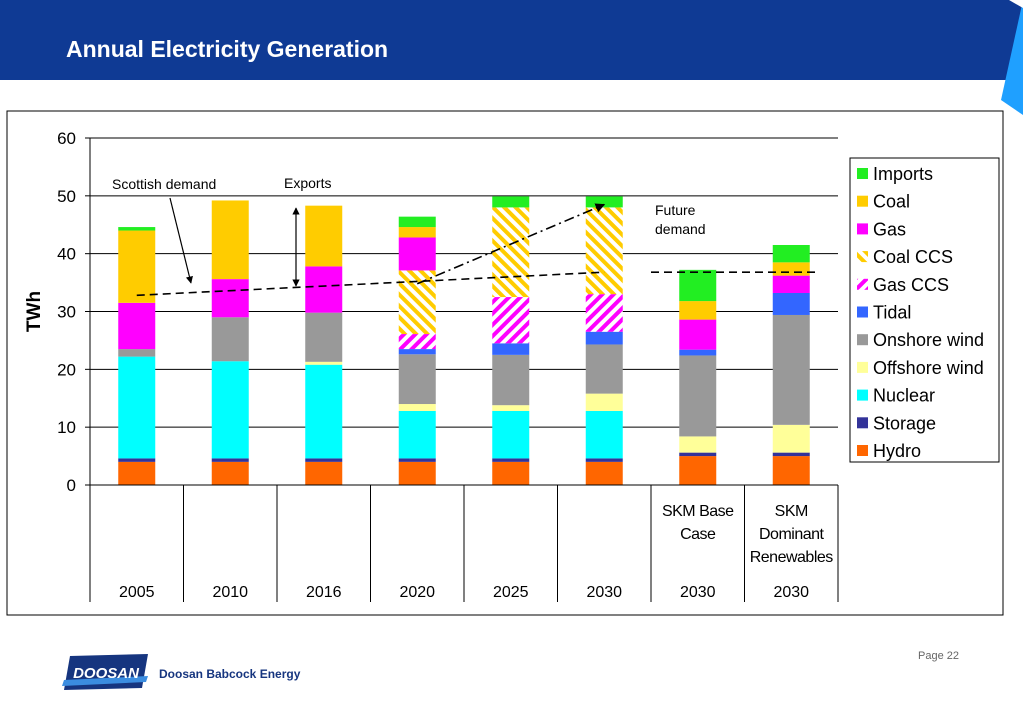 This screenshot has width=1023, height=708. What do you see at coordinates (904, 396) in the screenshot?
I see `legend-label: Nuclear` at bounding box center [904, 396].